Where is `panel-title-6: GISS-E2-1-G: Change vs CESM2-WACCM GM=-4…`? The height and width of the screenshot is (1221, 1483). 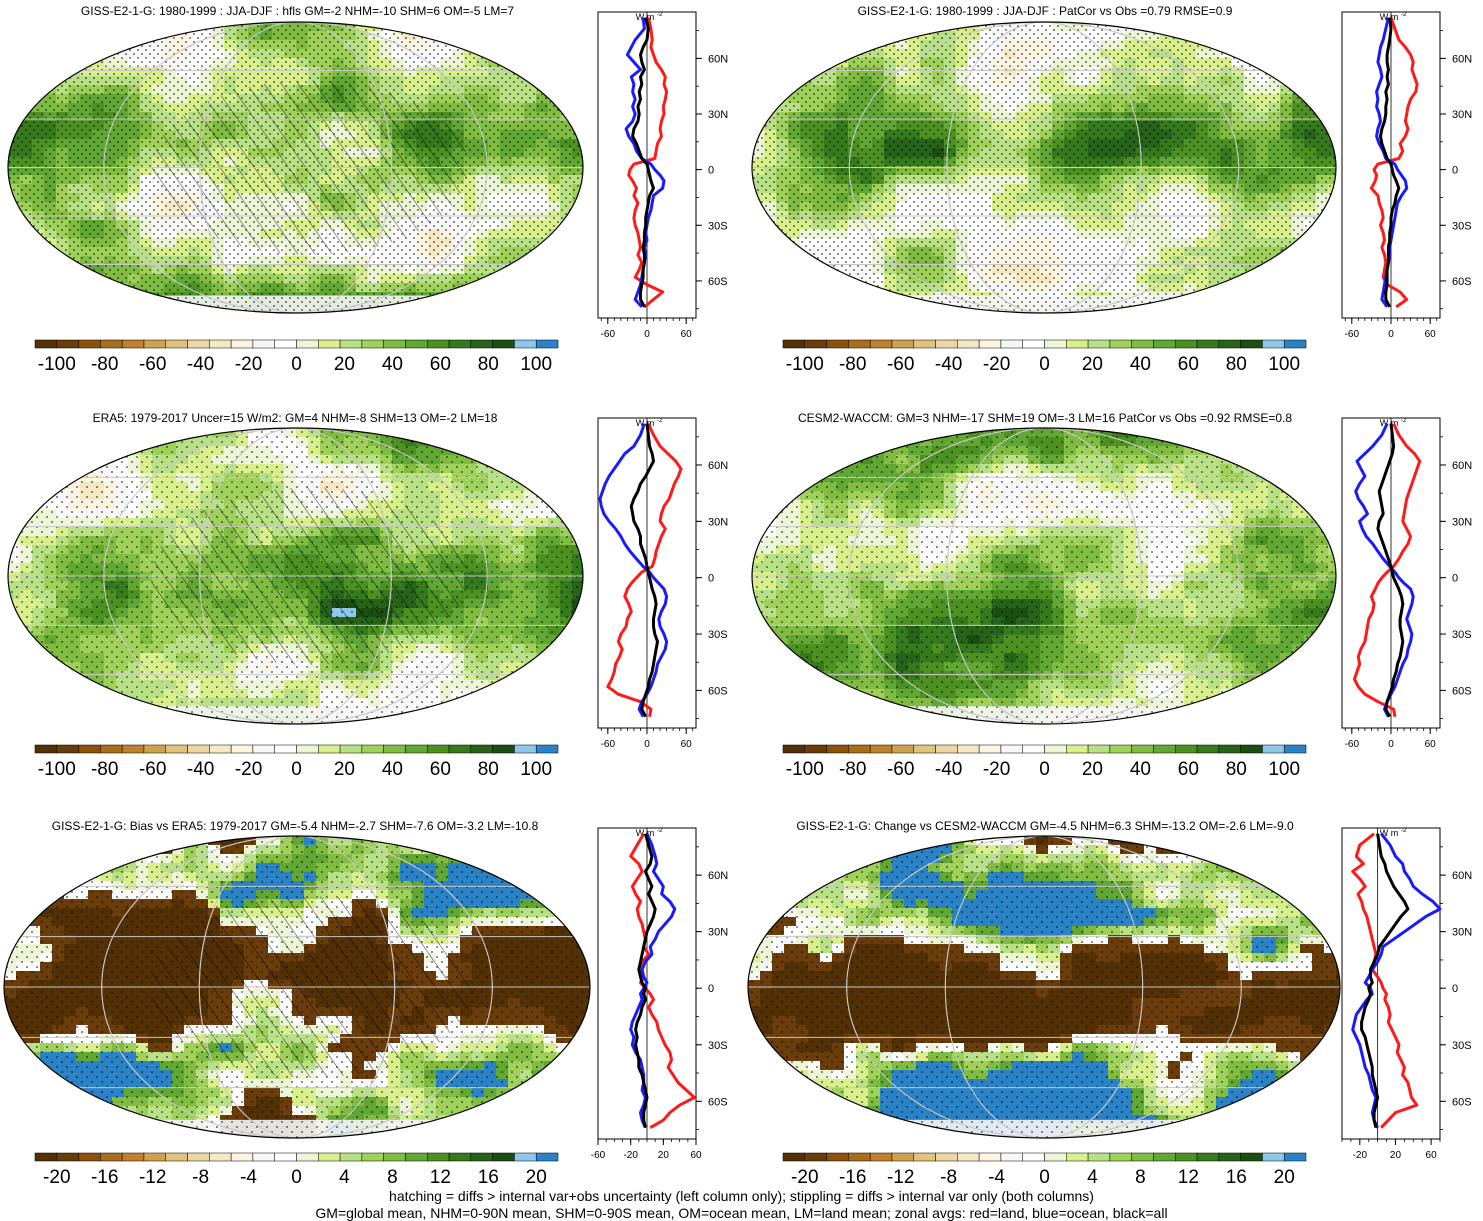
panel-title-6: GISS-E2-1-G: Change vs CESM2-WACCM GM=-4… is located at coordinates (1045, 826).